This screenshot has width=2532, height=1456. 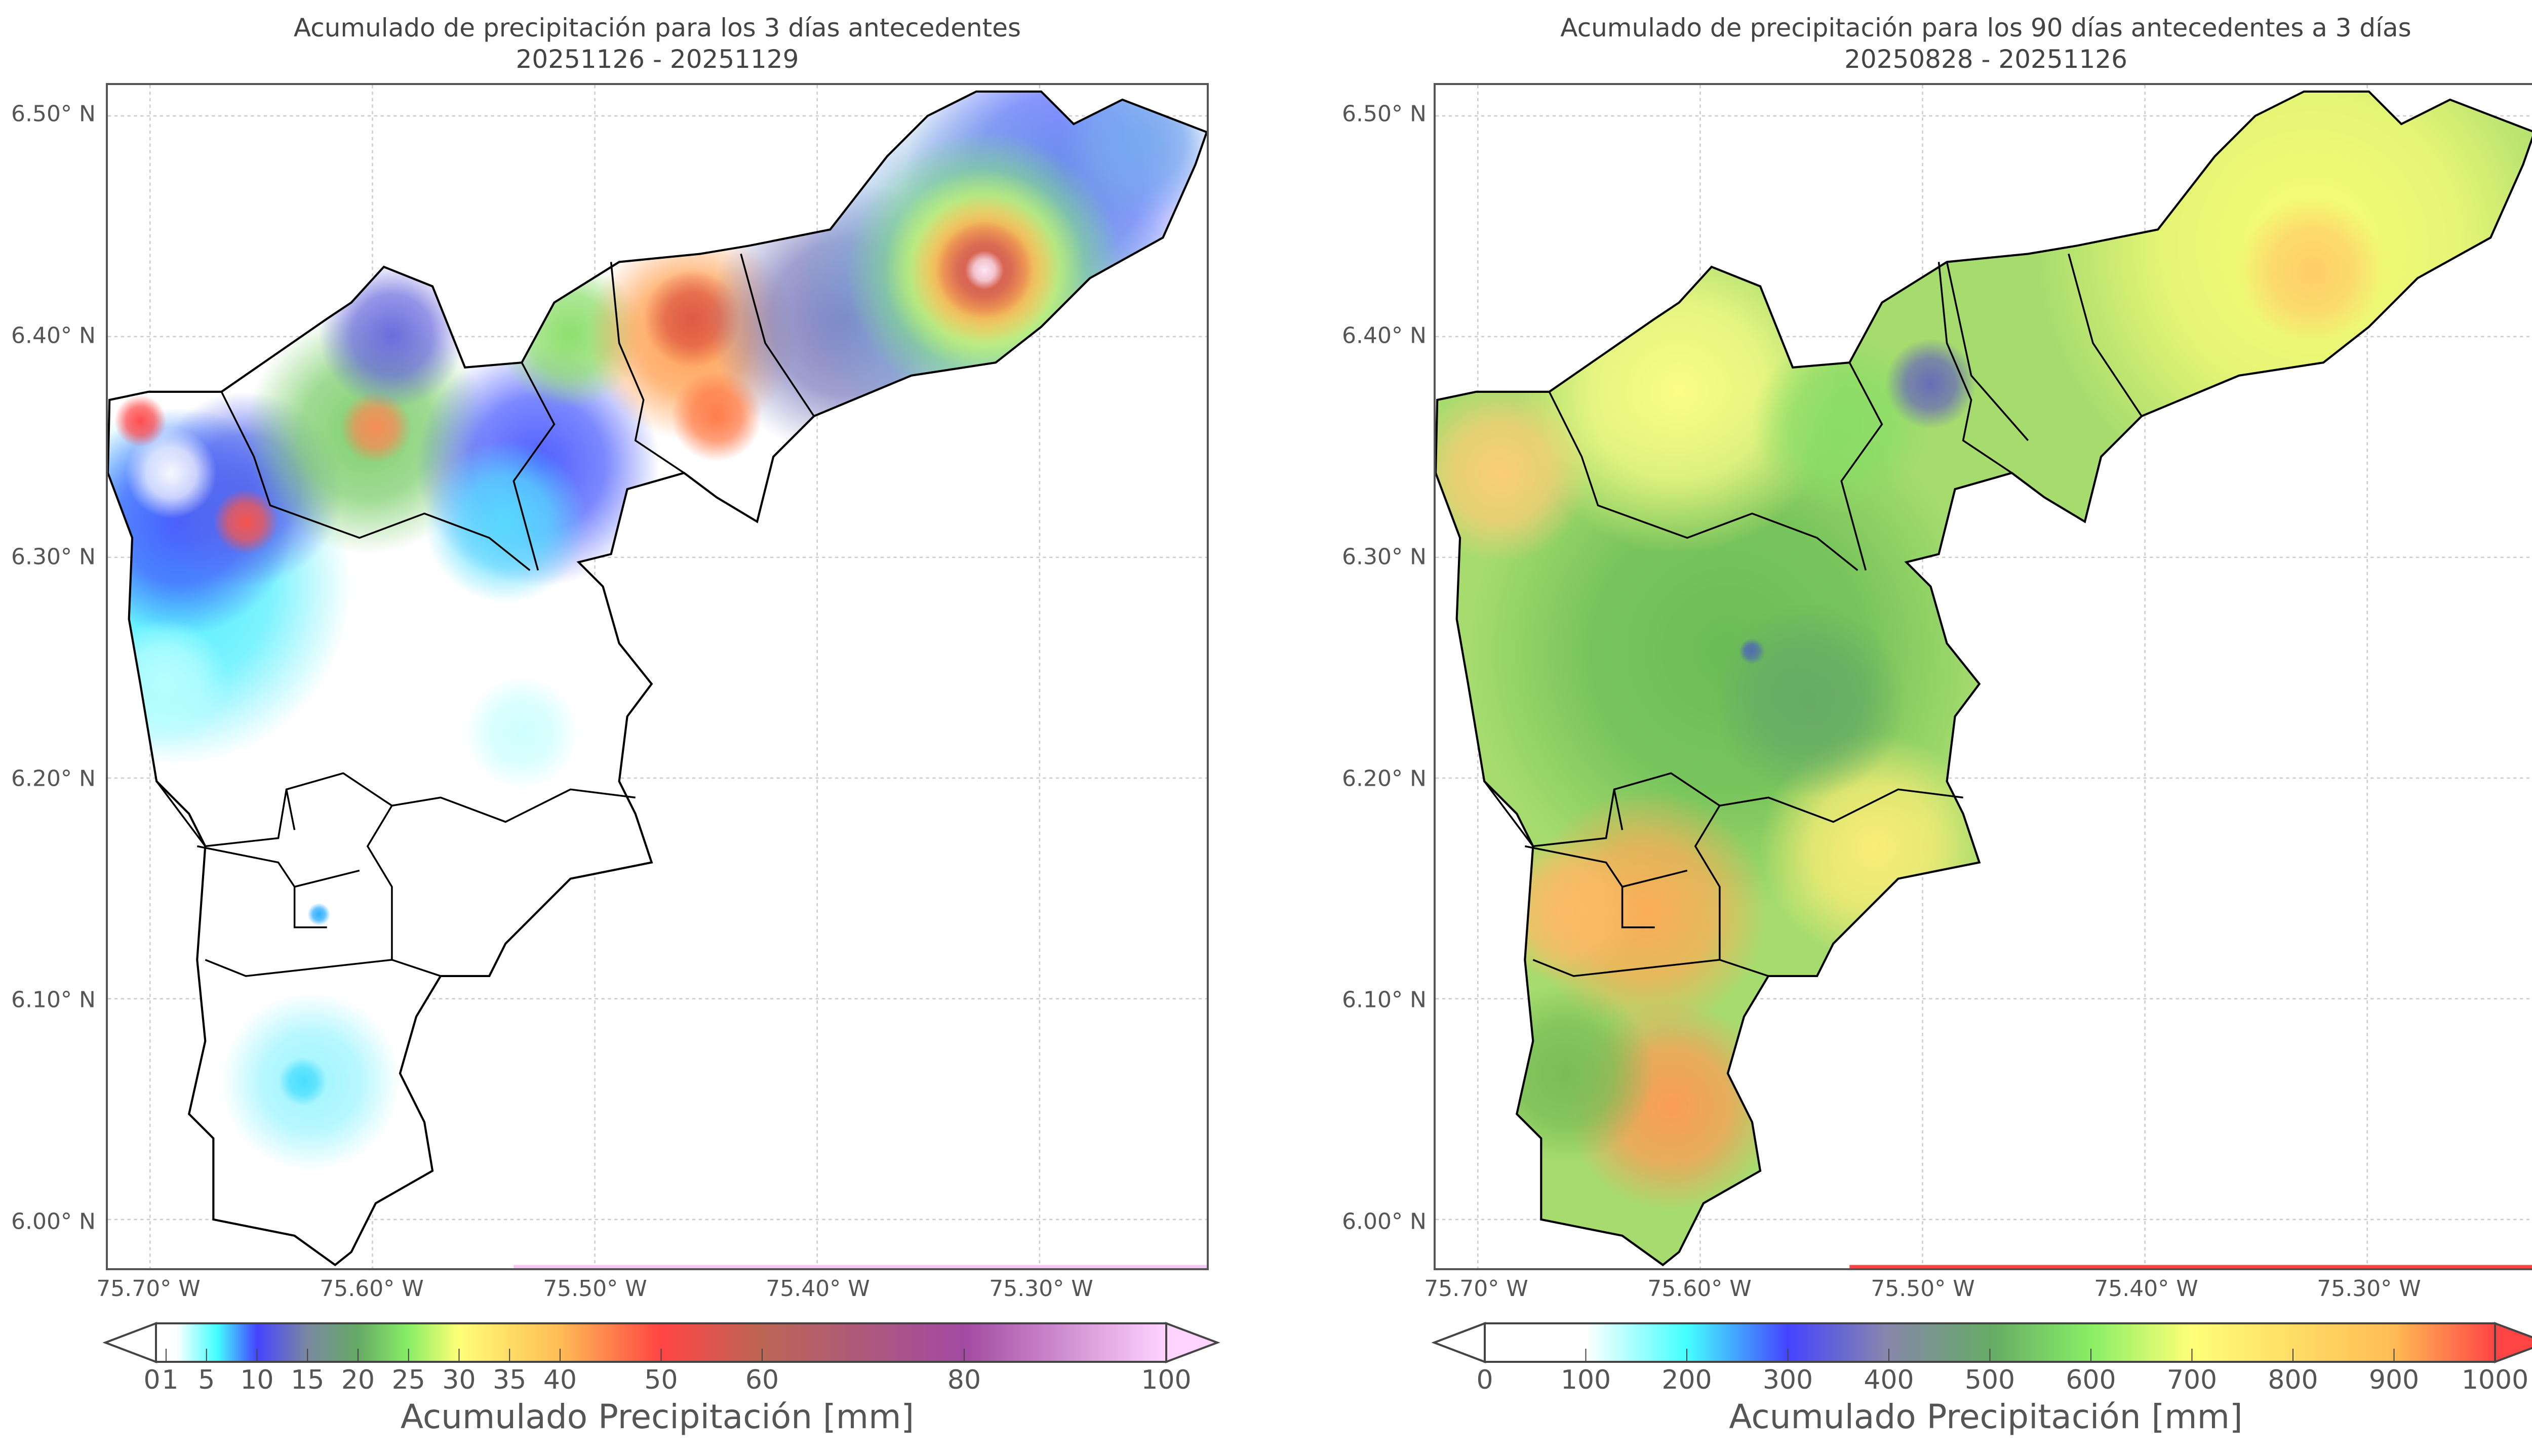 What do you see at coordinates (257, 1380) in the screenshot?
I see `colorbar-tick-label: 10` at bounding box center [257, 1380].